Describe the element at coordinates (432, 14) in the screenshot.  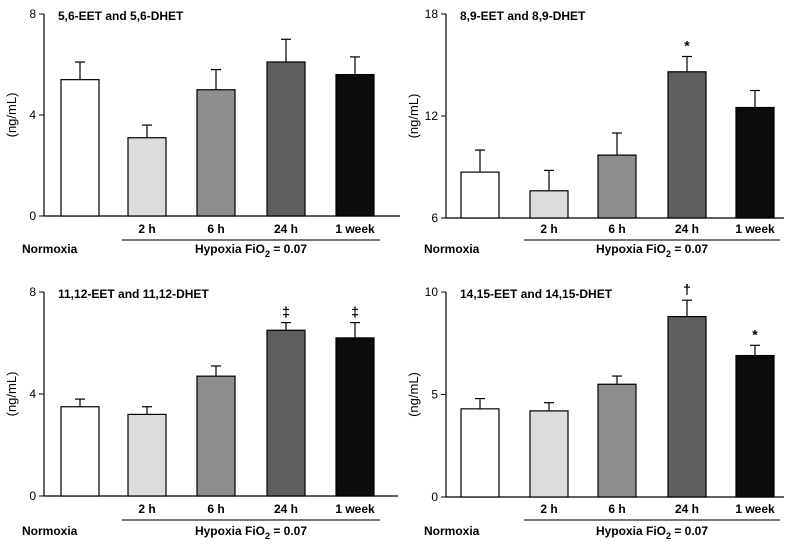
I see `y-tick-label: 18` at that location.